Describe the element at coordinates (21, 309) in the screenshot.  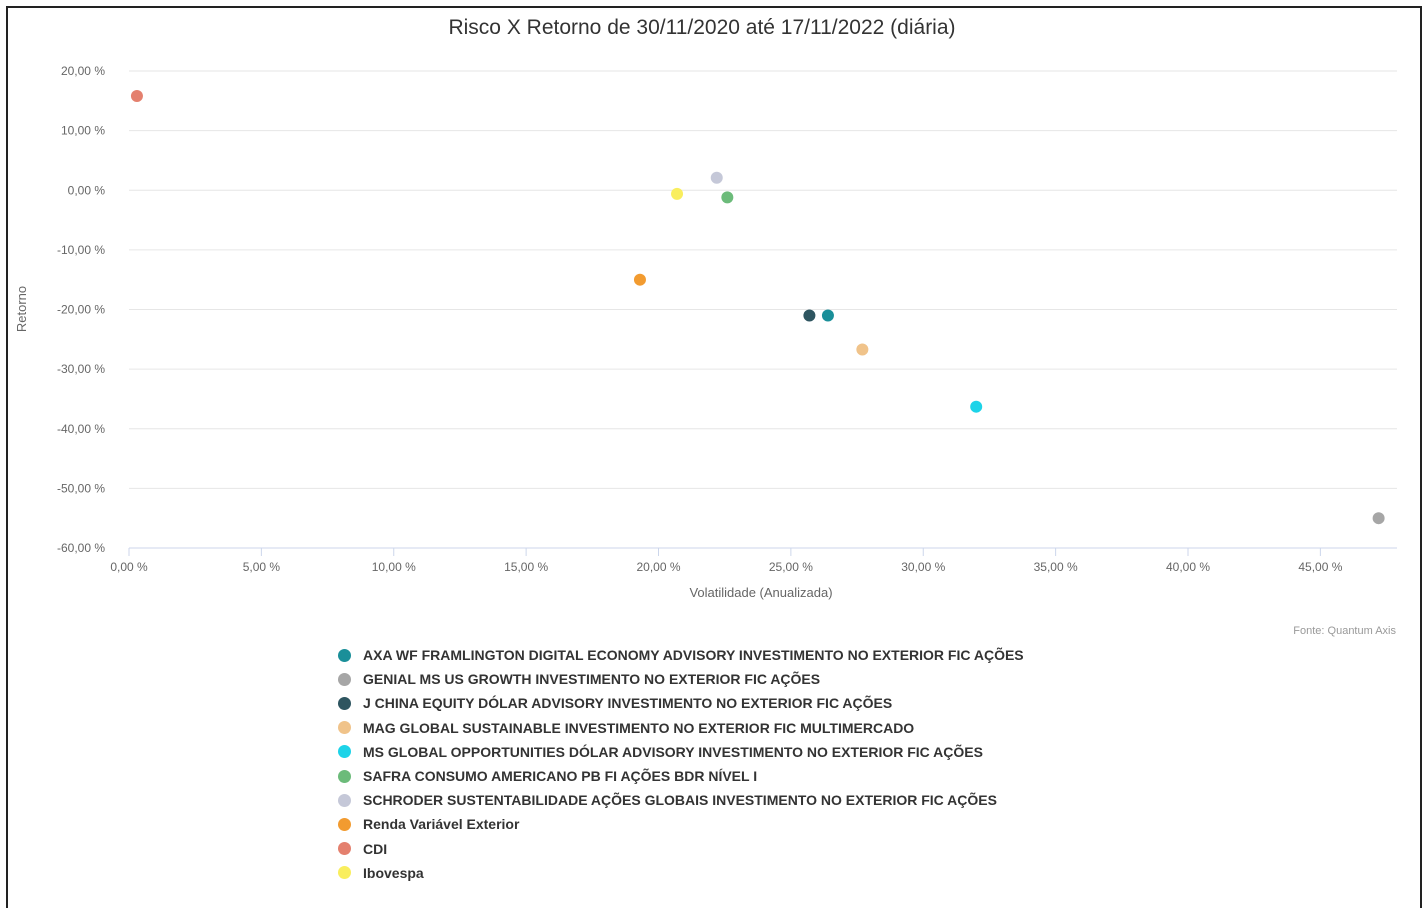
I see `y-axis-label: Retorno` at that location.